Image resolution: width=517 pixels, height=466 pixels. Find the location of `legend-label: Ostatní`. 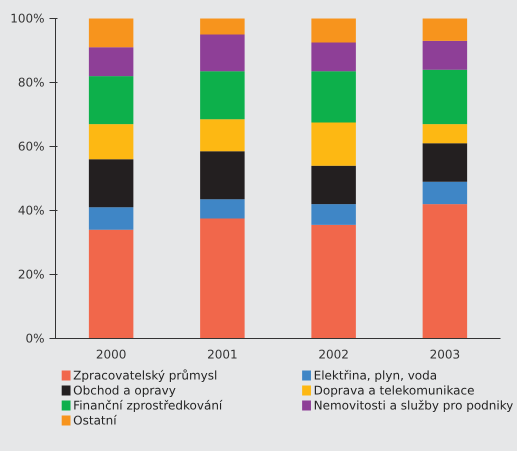

legend-label: Ostatní is located at coordinates (95, 421).